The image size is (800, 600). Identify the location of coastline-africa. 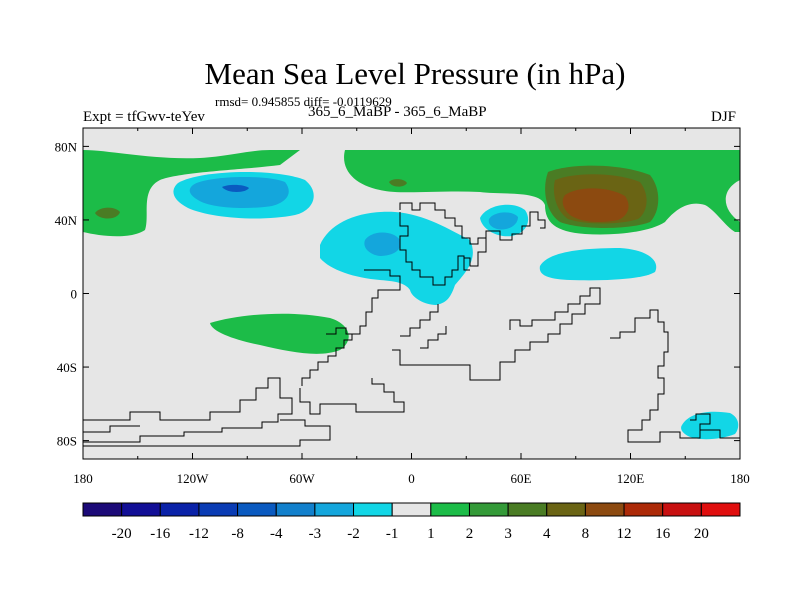
(432, 249).